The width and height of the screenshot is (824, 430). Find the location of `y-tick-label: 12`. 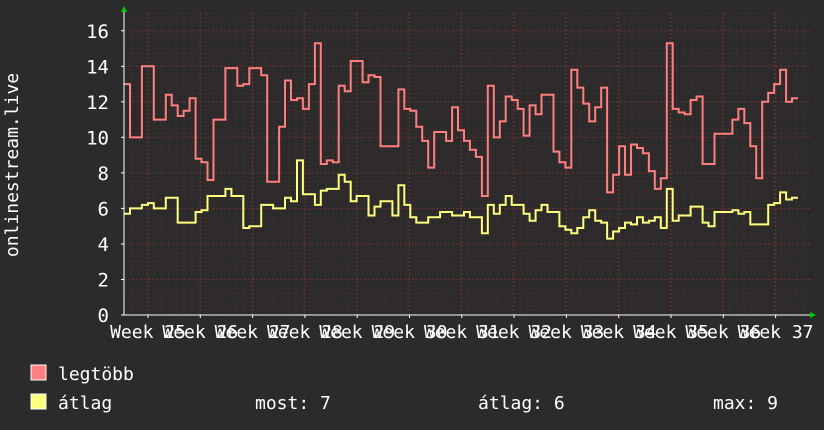

y-tick-label: 12 is located at coordinates (97, 103).